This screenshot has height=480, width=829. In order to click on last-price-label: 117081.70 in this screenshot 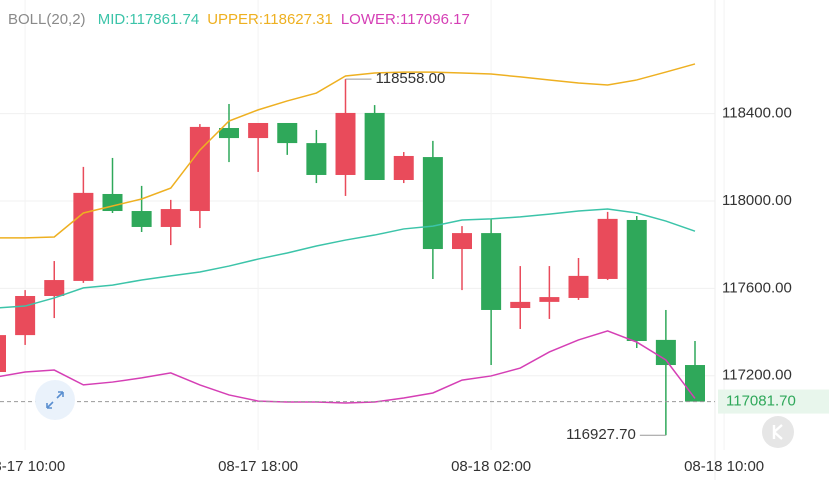, I will do `click(761, 401)`.